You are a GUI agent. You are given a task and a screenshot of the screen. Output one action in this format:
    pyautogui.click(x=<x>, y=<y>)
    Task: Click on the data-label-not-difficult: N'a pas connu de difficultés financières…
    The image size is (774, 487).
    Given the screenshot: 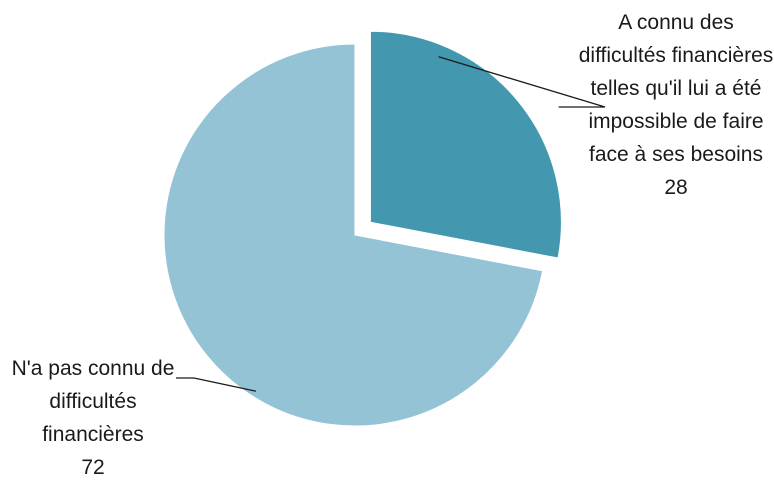 What is the action you would take?
    pyautogui.click(x=93, y=418)
    